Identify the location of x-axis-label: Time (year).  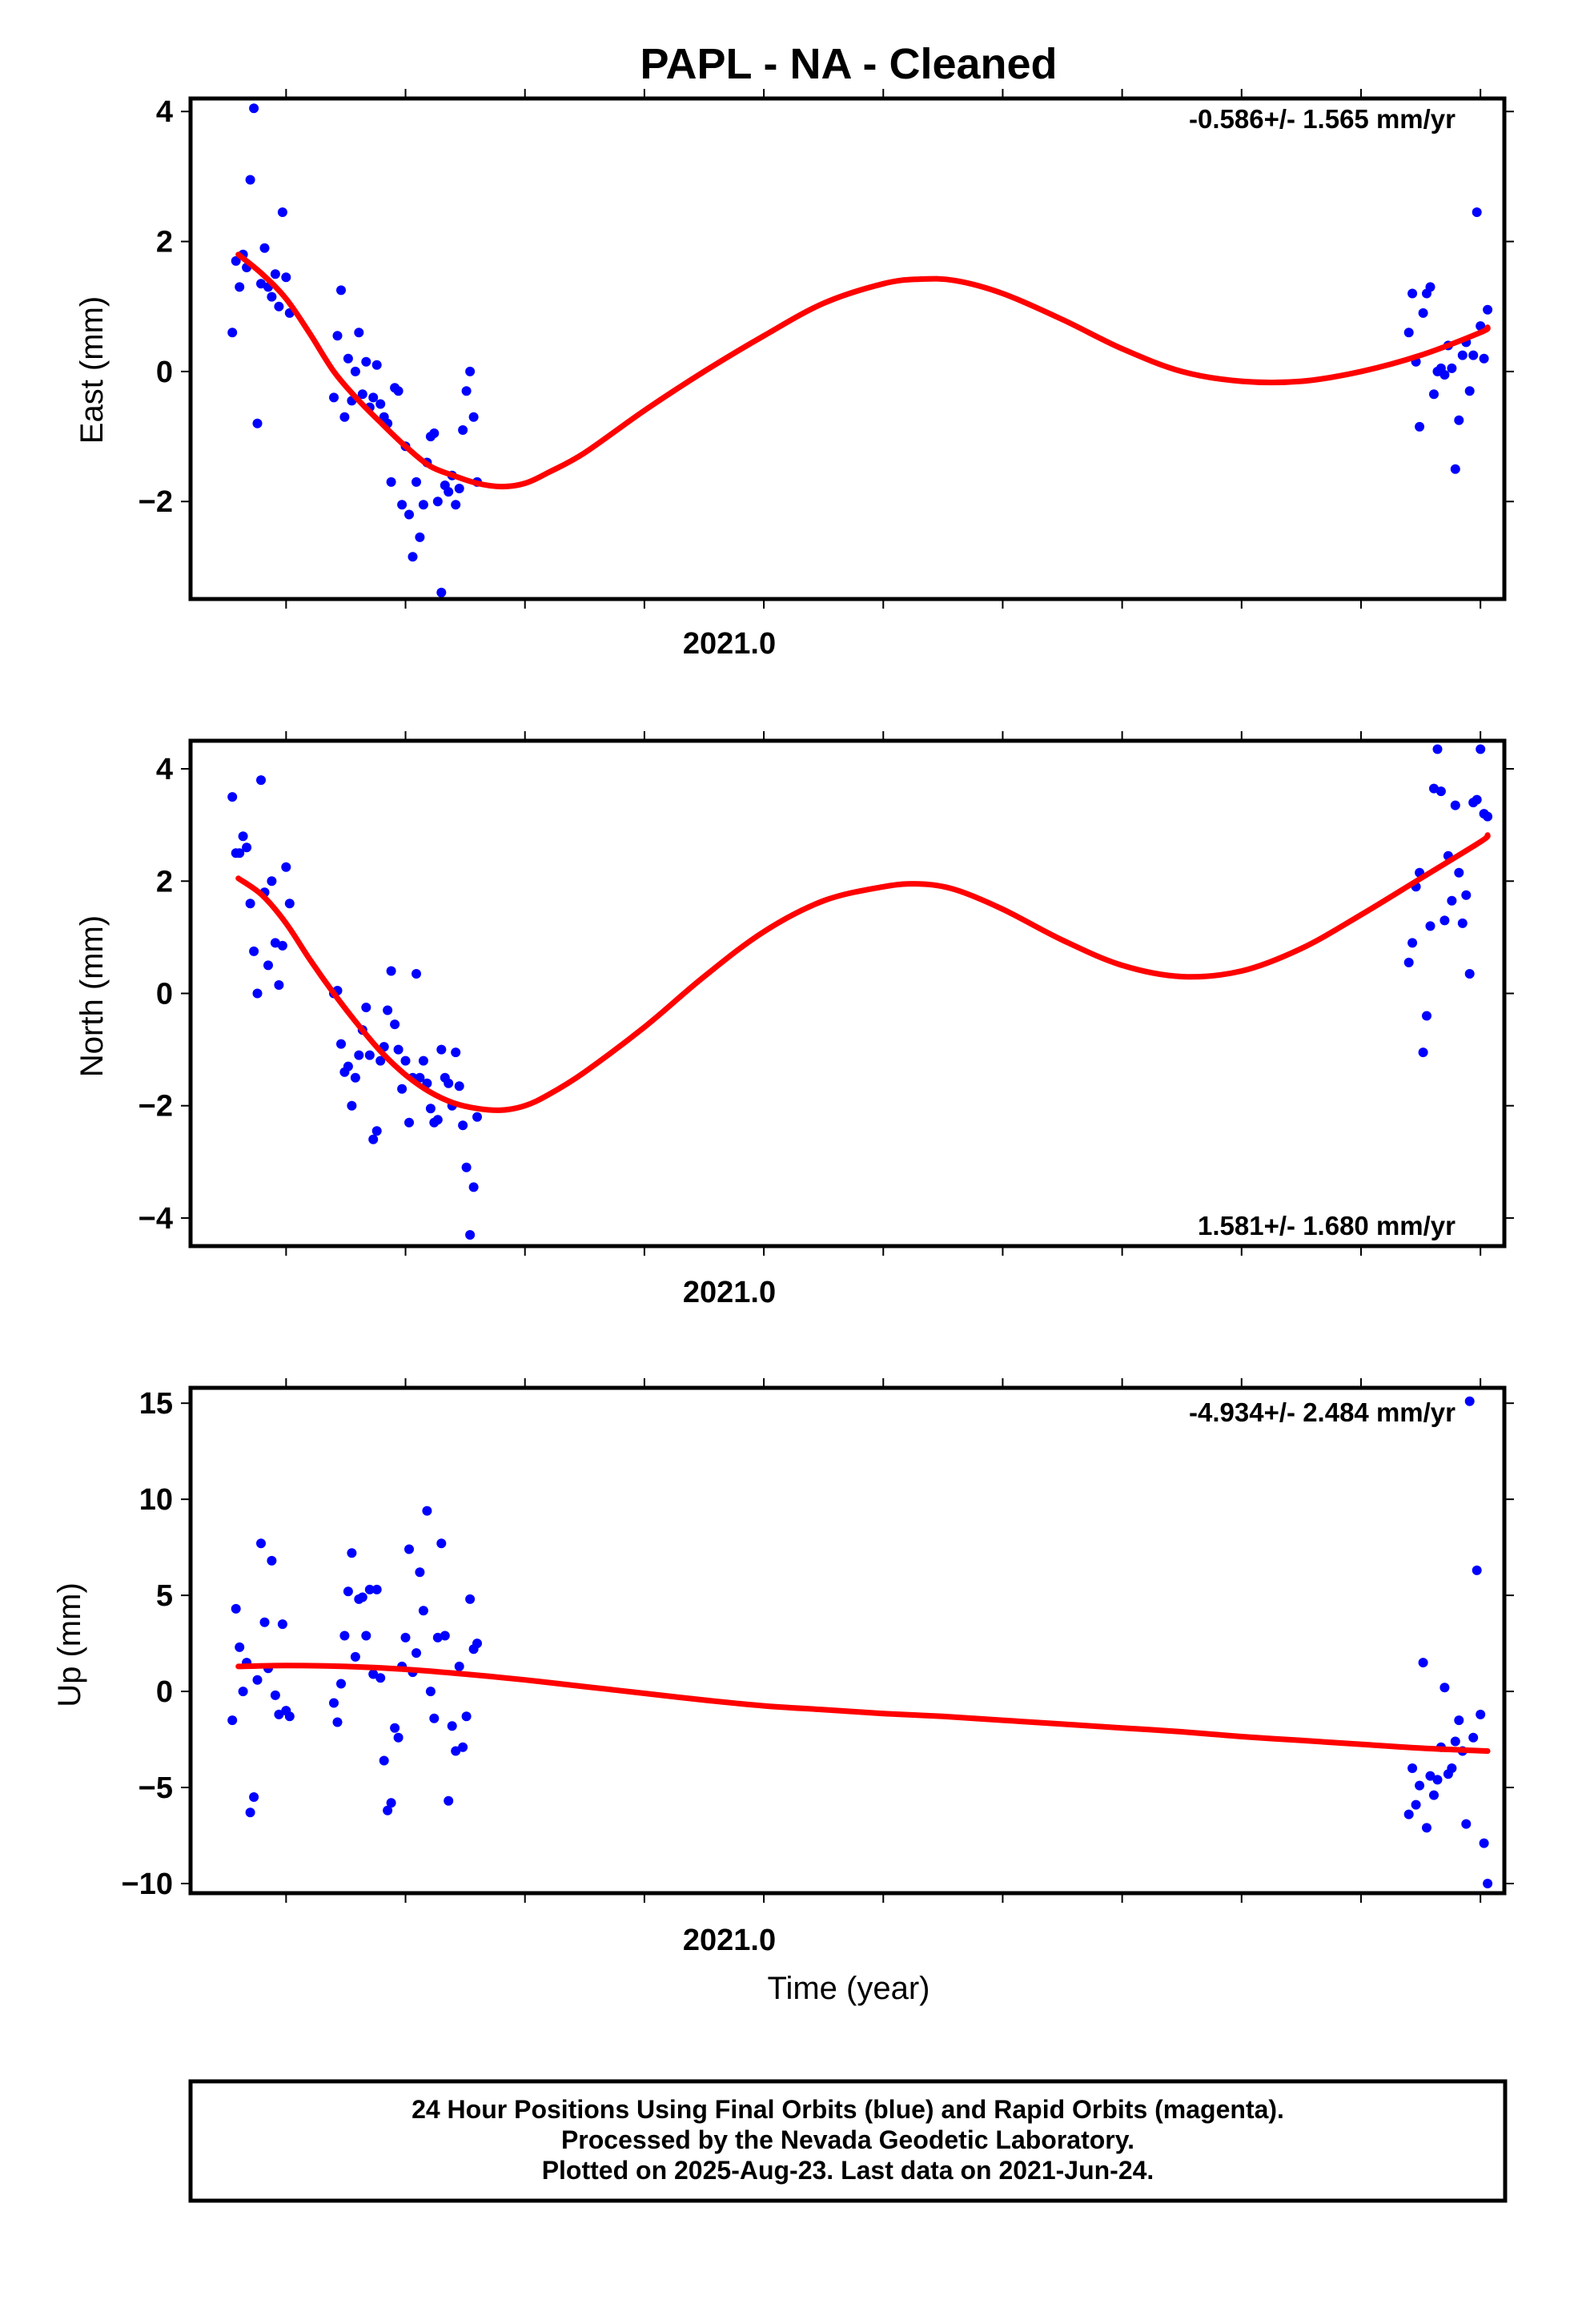
(849, 1988).